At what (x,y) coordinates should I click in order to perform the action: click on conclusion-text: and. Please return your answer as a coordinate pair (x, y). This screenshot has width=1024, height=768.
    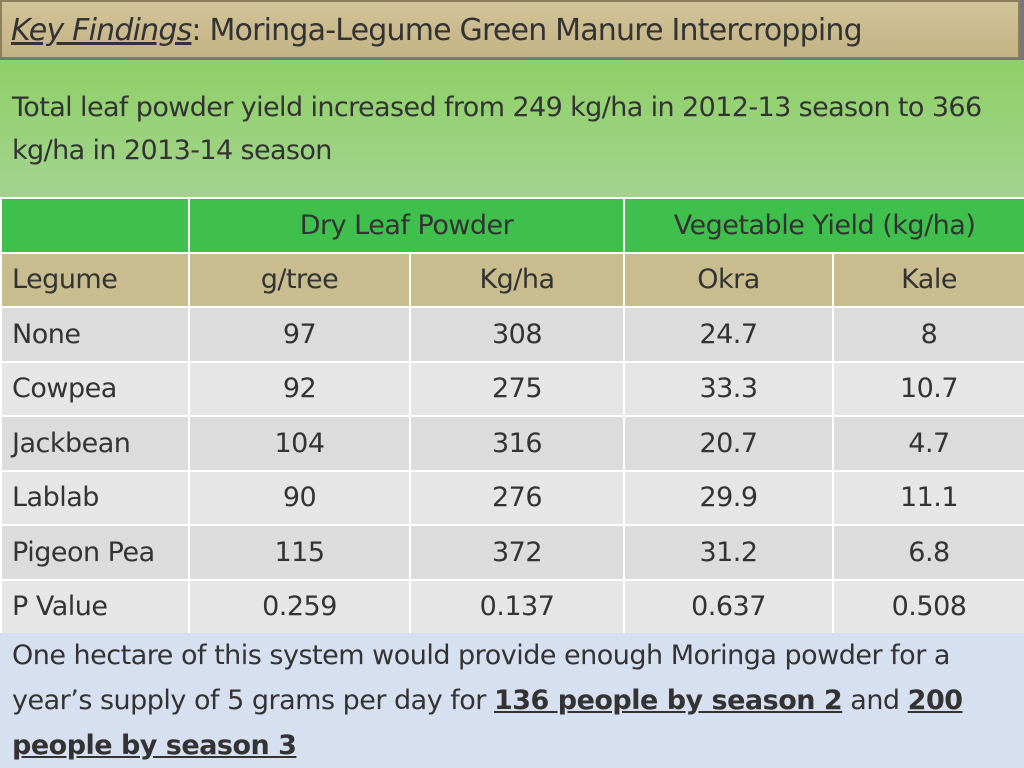
    Looking at the image, I should click on (875, 700).